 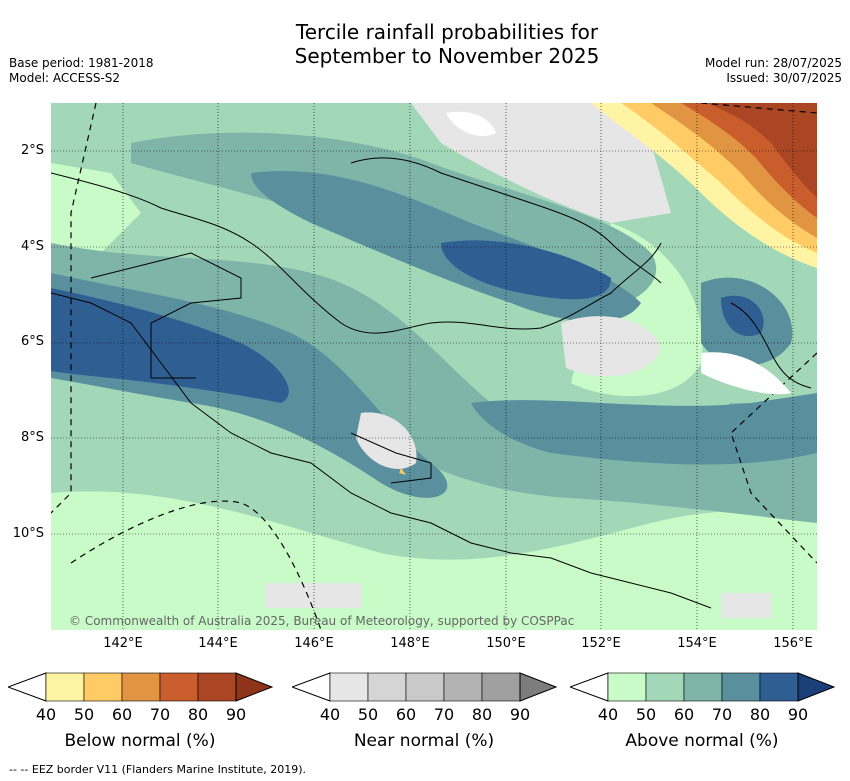 I want to click on above-tick-80: 80, so click(x=760, y=714).